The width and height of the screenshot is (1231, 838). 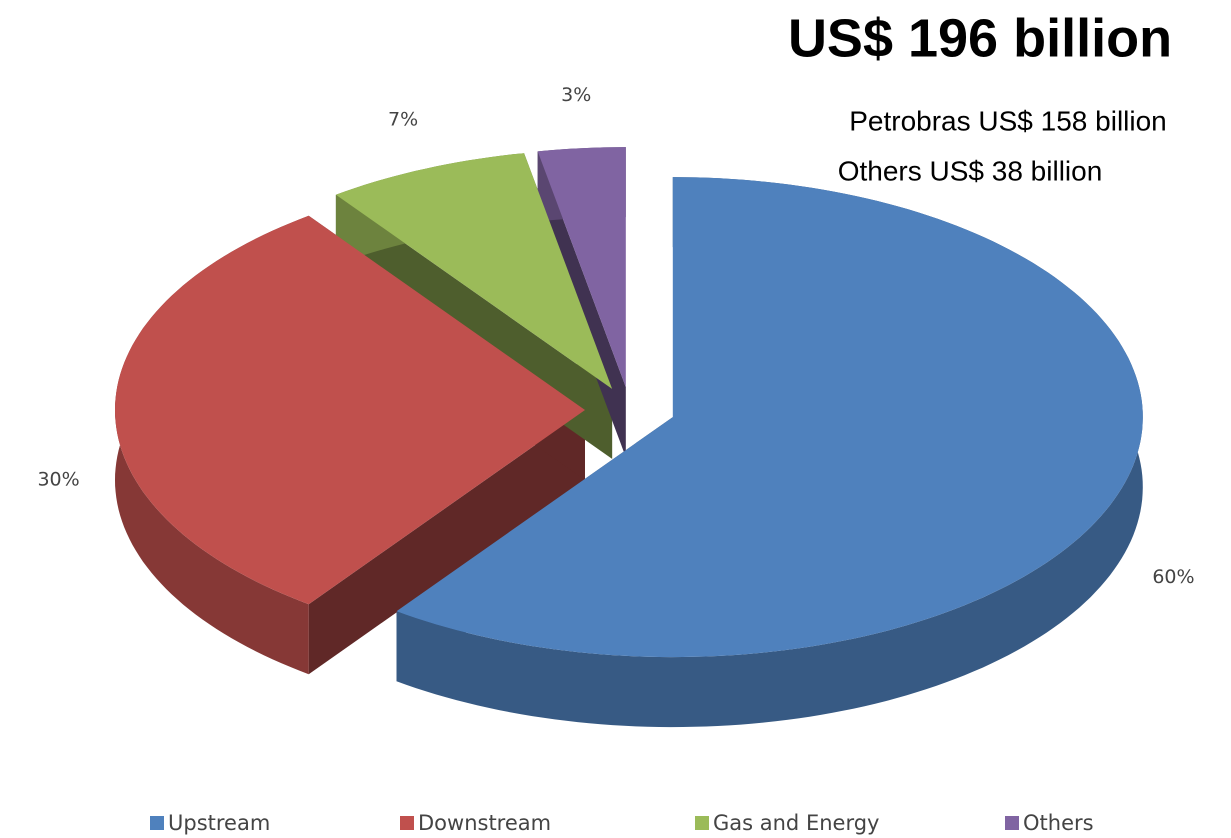 What do you see at coordinates (219, 823) in the screenshot?
I see `legend-label: Upstream` at bounding box center [219, 823].